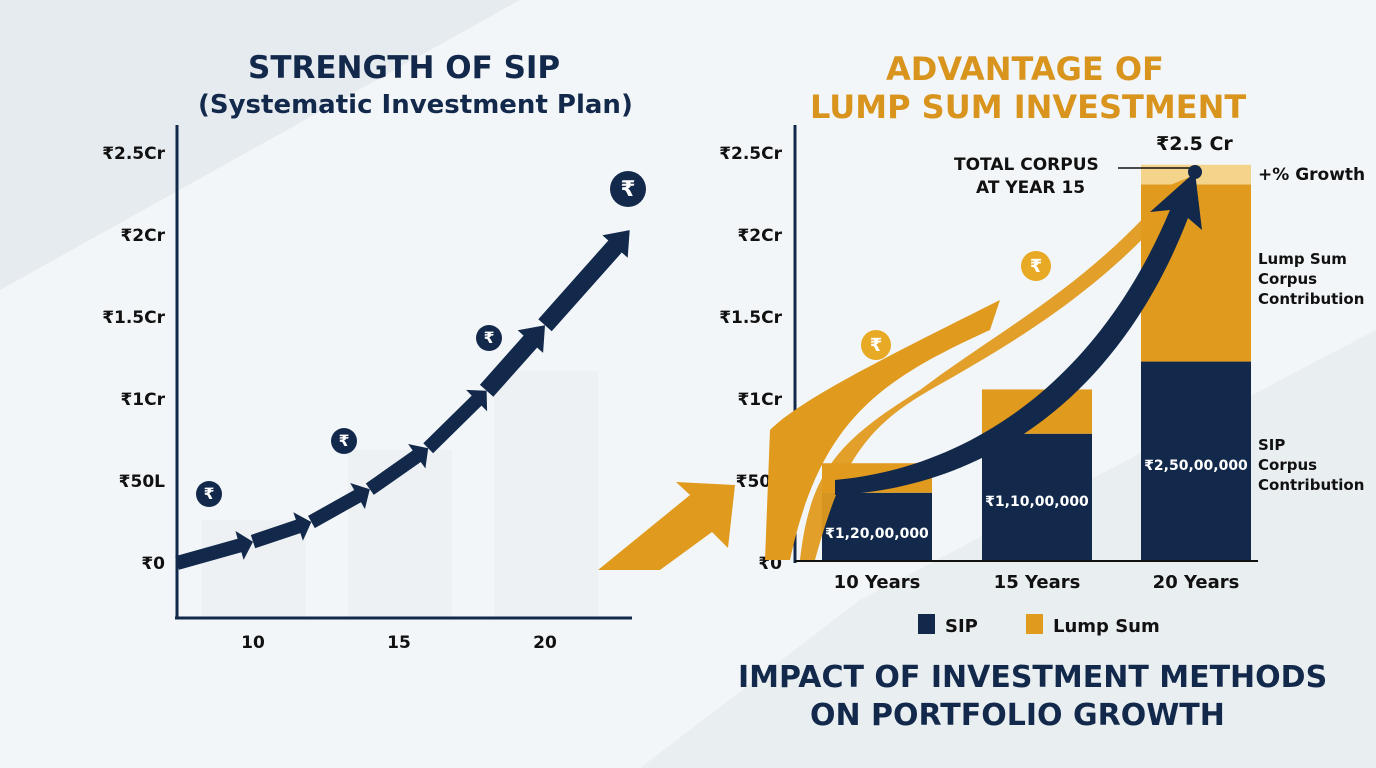  Describe the element at coordinates (877, 534) in the screenshot. I see `bar-value-label: ₹1,20,00,000` at that location.